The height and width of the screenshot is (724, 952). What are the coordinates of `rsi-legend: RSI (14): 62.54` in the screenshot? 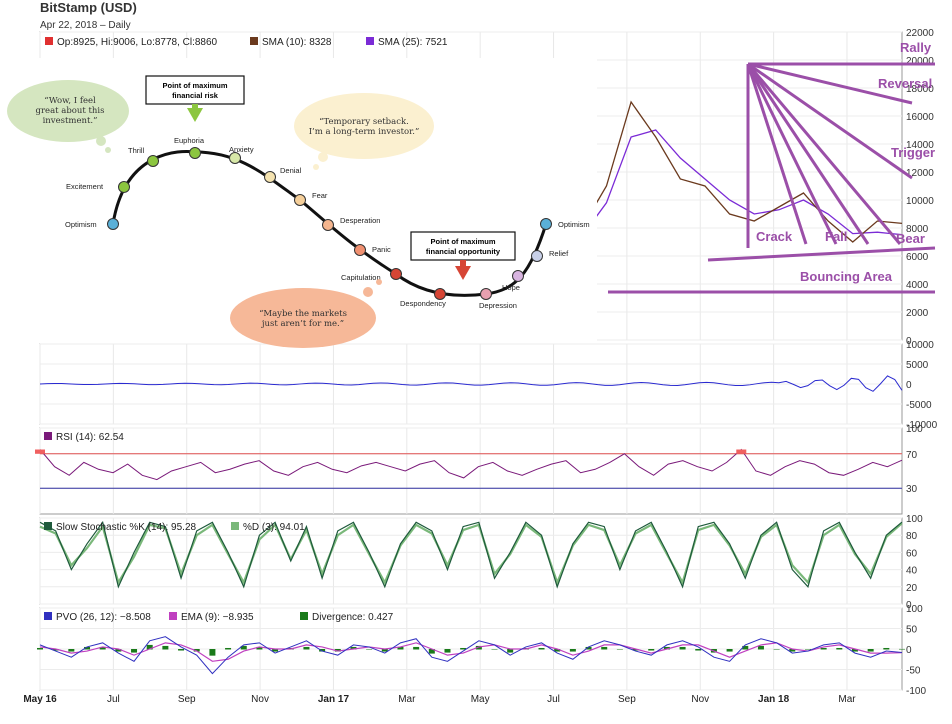 It's located at (90, 437).